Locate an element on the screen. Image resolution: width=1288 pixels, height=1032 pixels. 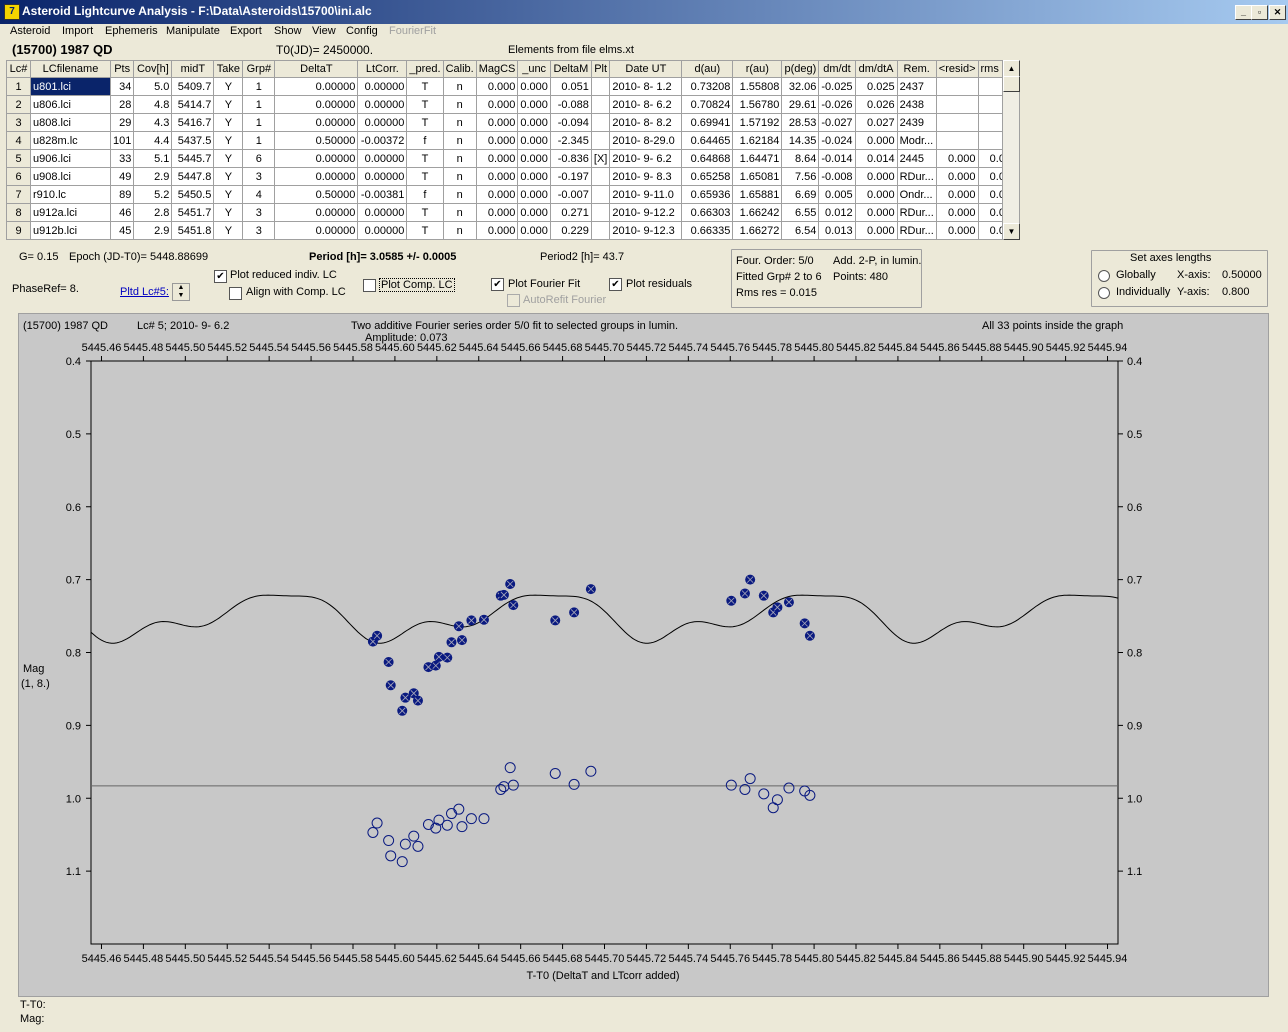
table-cell: 5437.5 is located at coordinates (193, 140).